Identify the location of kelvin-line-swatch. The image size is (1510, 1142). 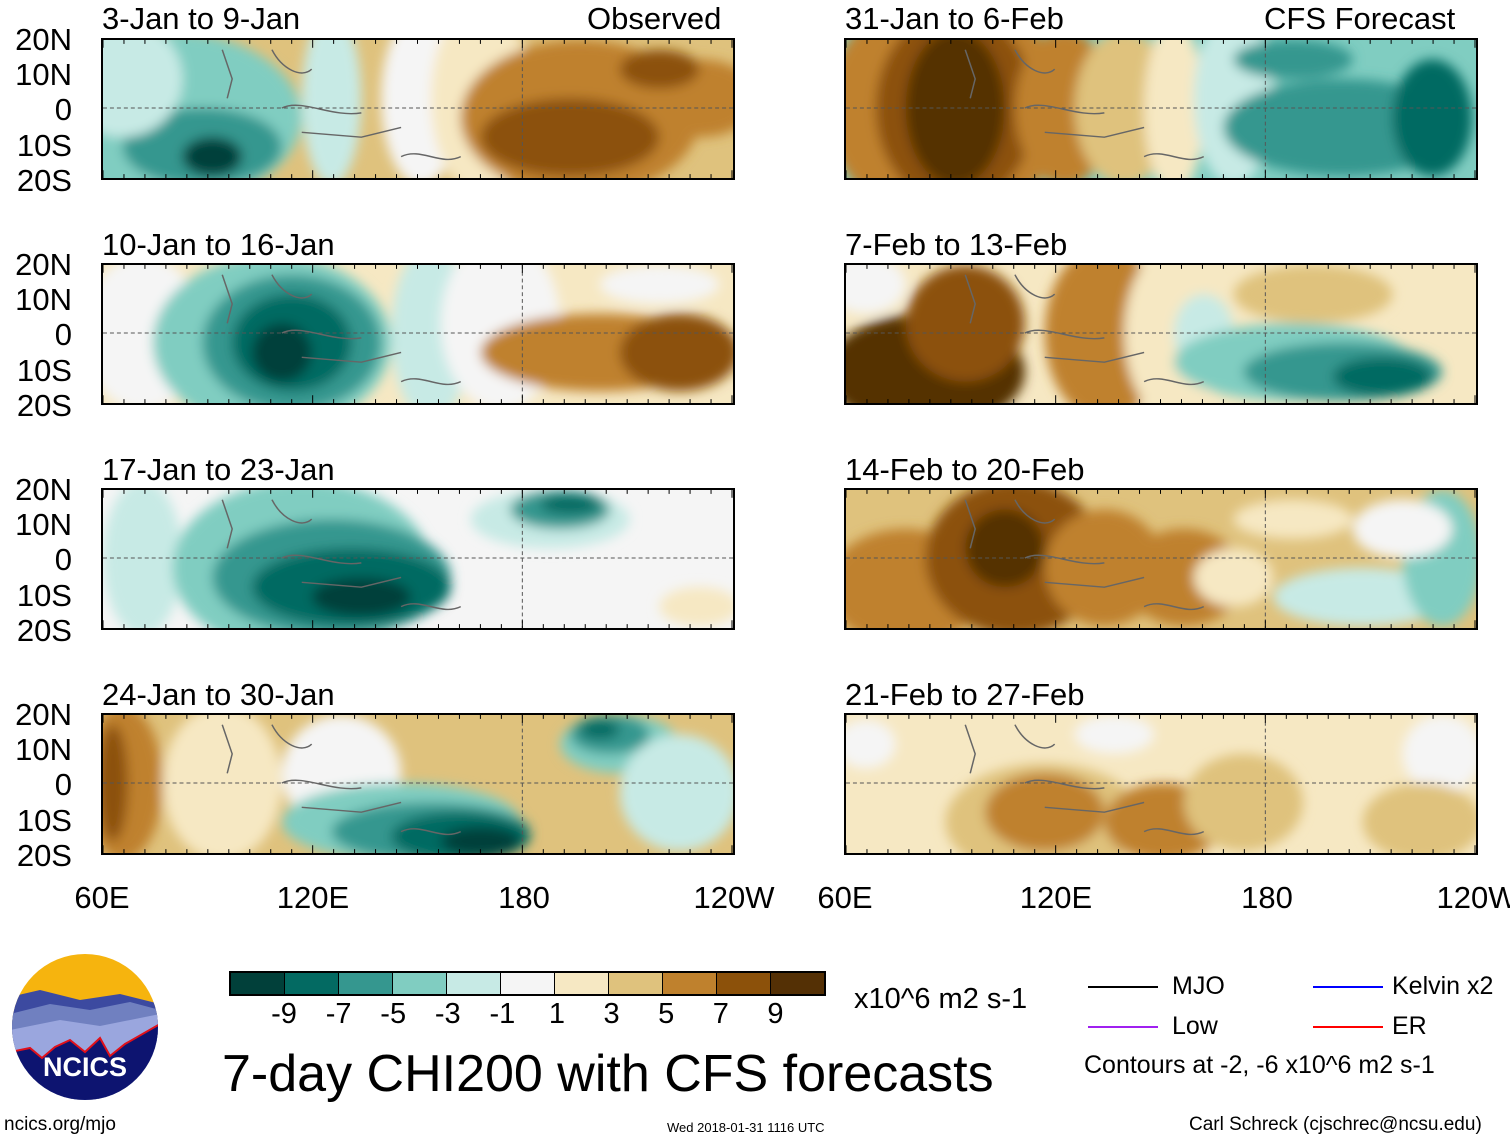
(1348, 987).